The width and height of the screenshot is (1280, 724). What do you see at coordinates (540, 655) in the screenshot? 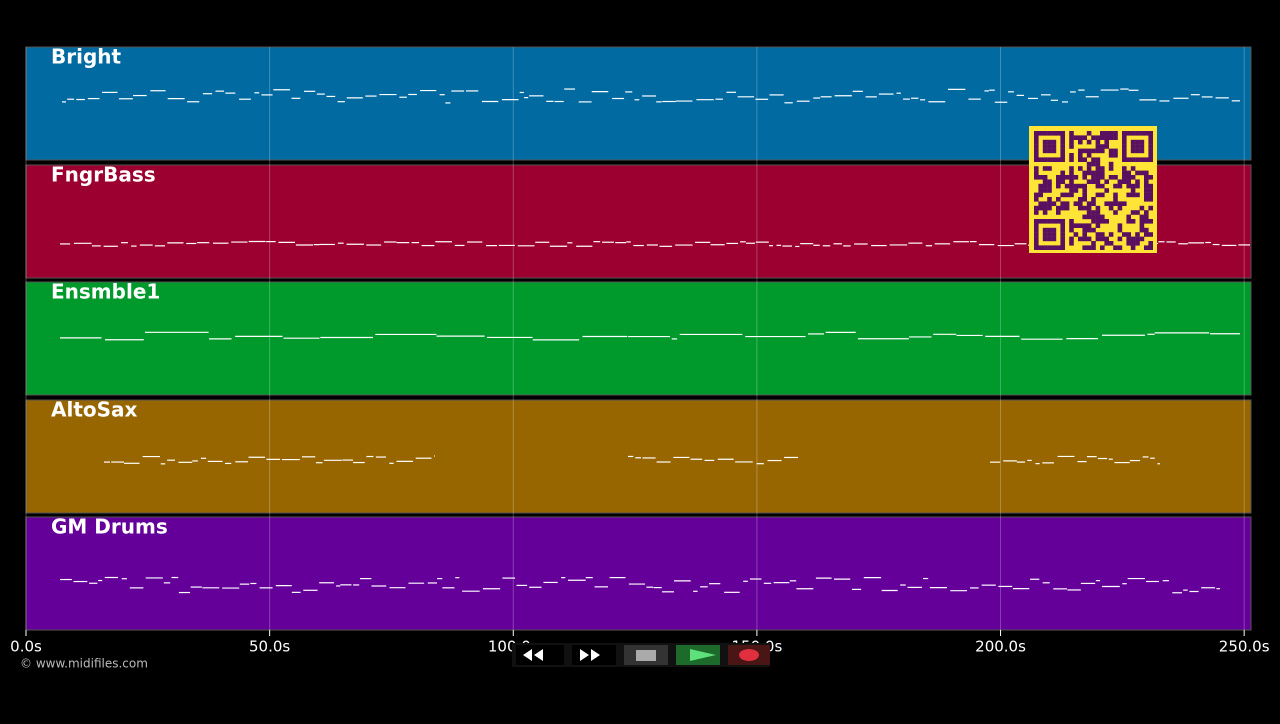
I see `rewind-button` at bounding box center [540, 655].